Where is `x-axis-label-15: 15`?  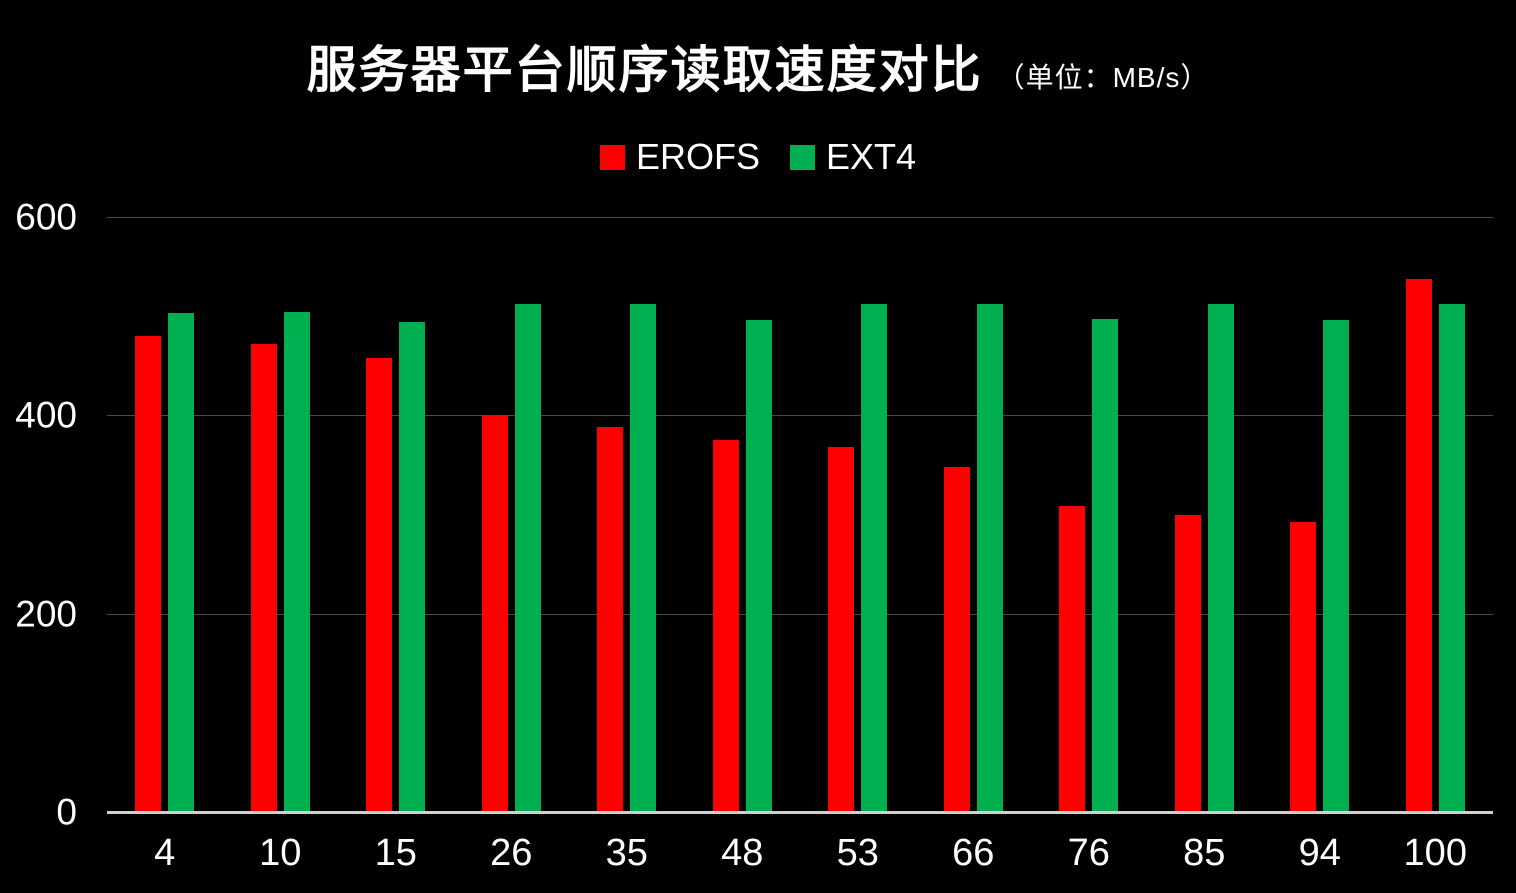
x-axis-label-15: 15 is located at coordinates (395, 853).